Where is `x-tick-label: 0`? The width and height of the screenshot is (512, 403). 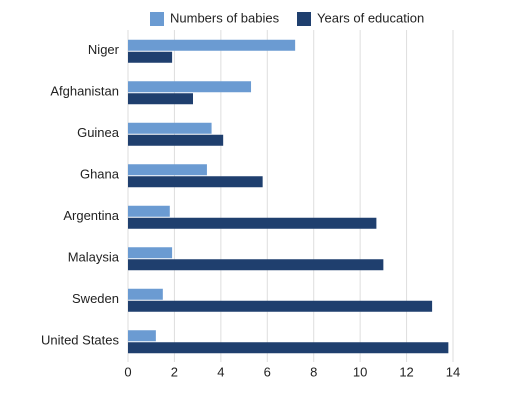 x-tick-label: 0 is located at coordinates (127, 371).